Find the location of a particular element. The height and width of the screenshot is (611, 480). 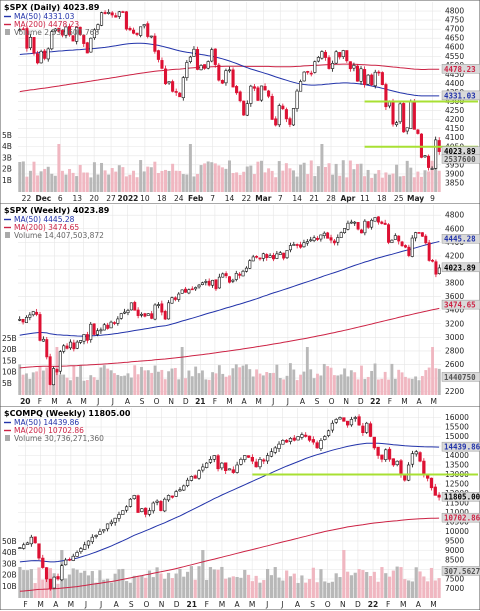

y-tick-label: 11000 is located at coordinates (457, 512).